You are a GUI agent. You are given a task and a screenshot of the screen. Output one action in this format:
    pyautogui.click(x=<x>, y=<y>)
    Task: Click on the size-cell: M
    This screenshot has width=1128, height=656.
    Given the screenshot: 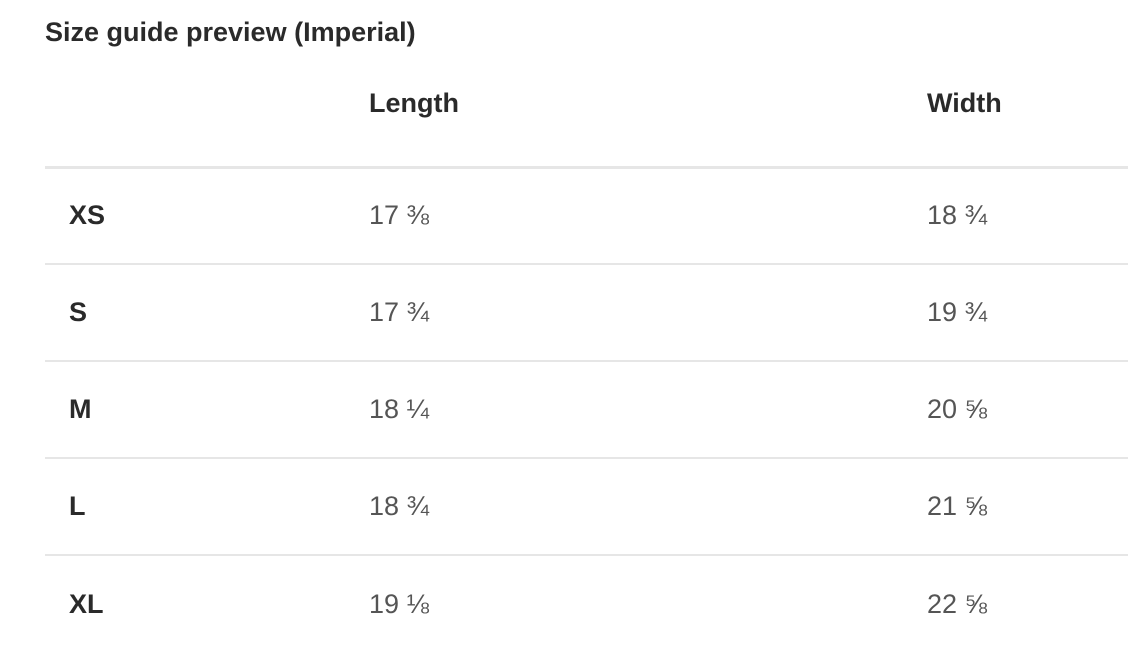 What is the action you would take?
    pyautogui.click(x=80, y=409)
    